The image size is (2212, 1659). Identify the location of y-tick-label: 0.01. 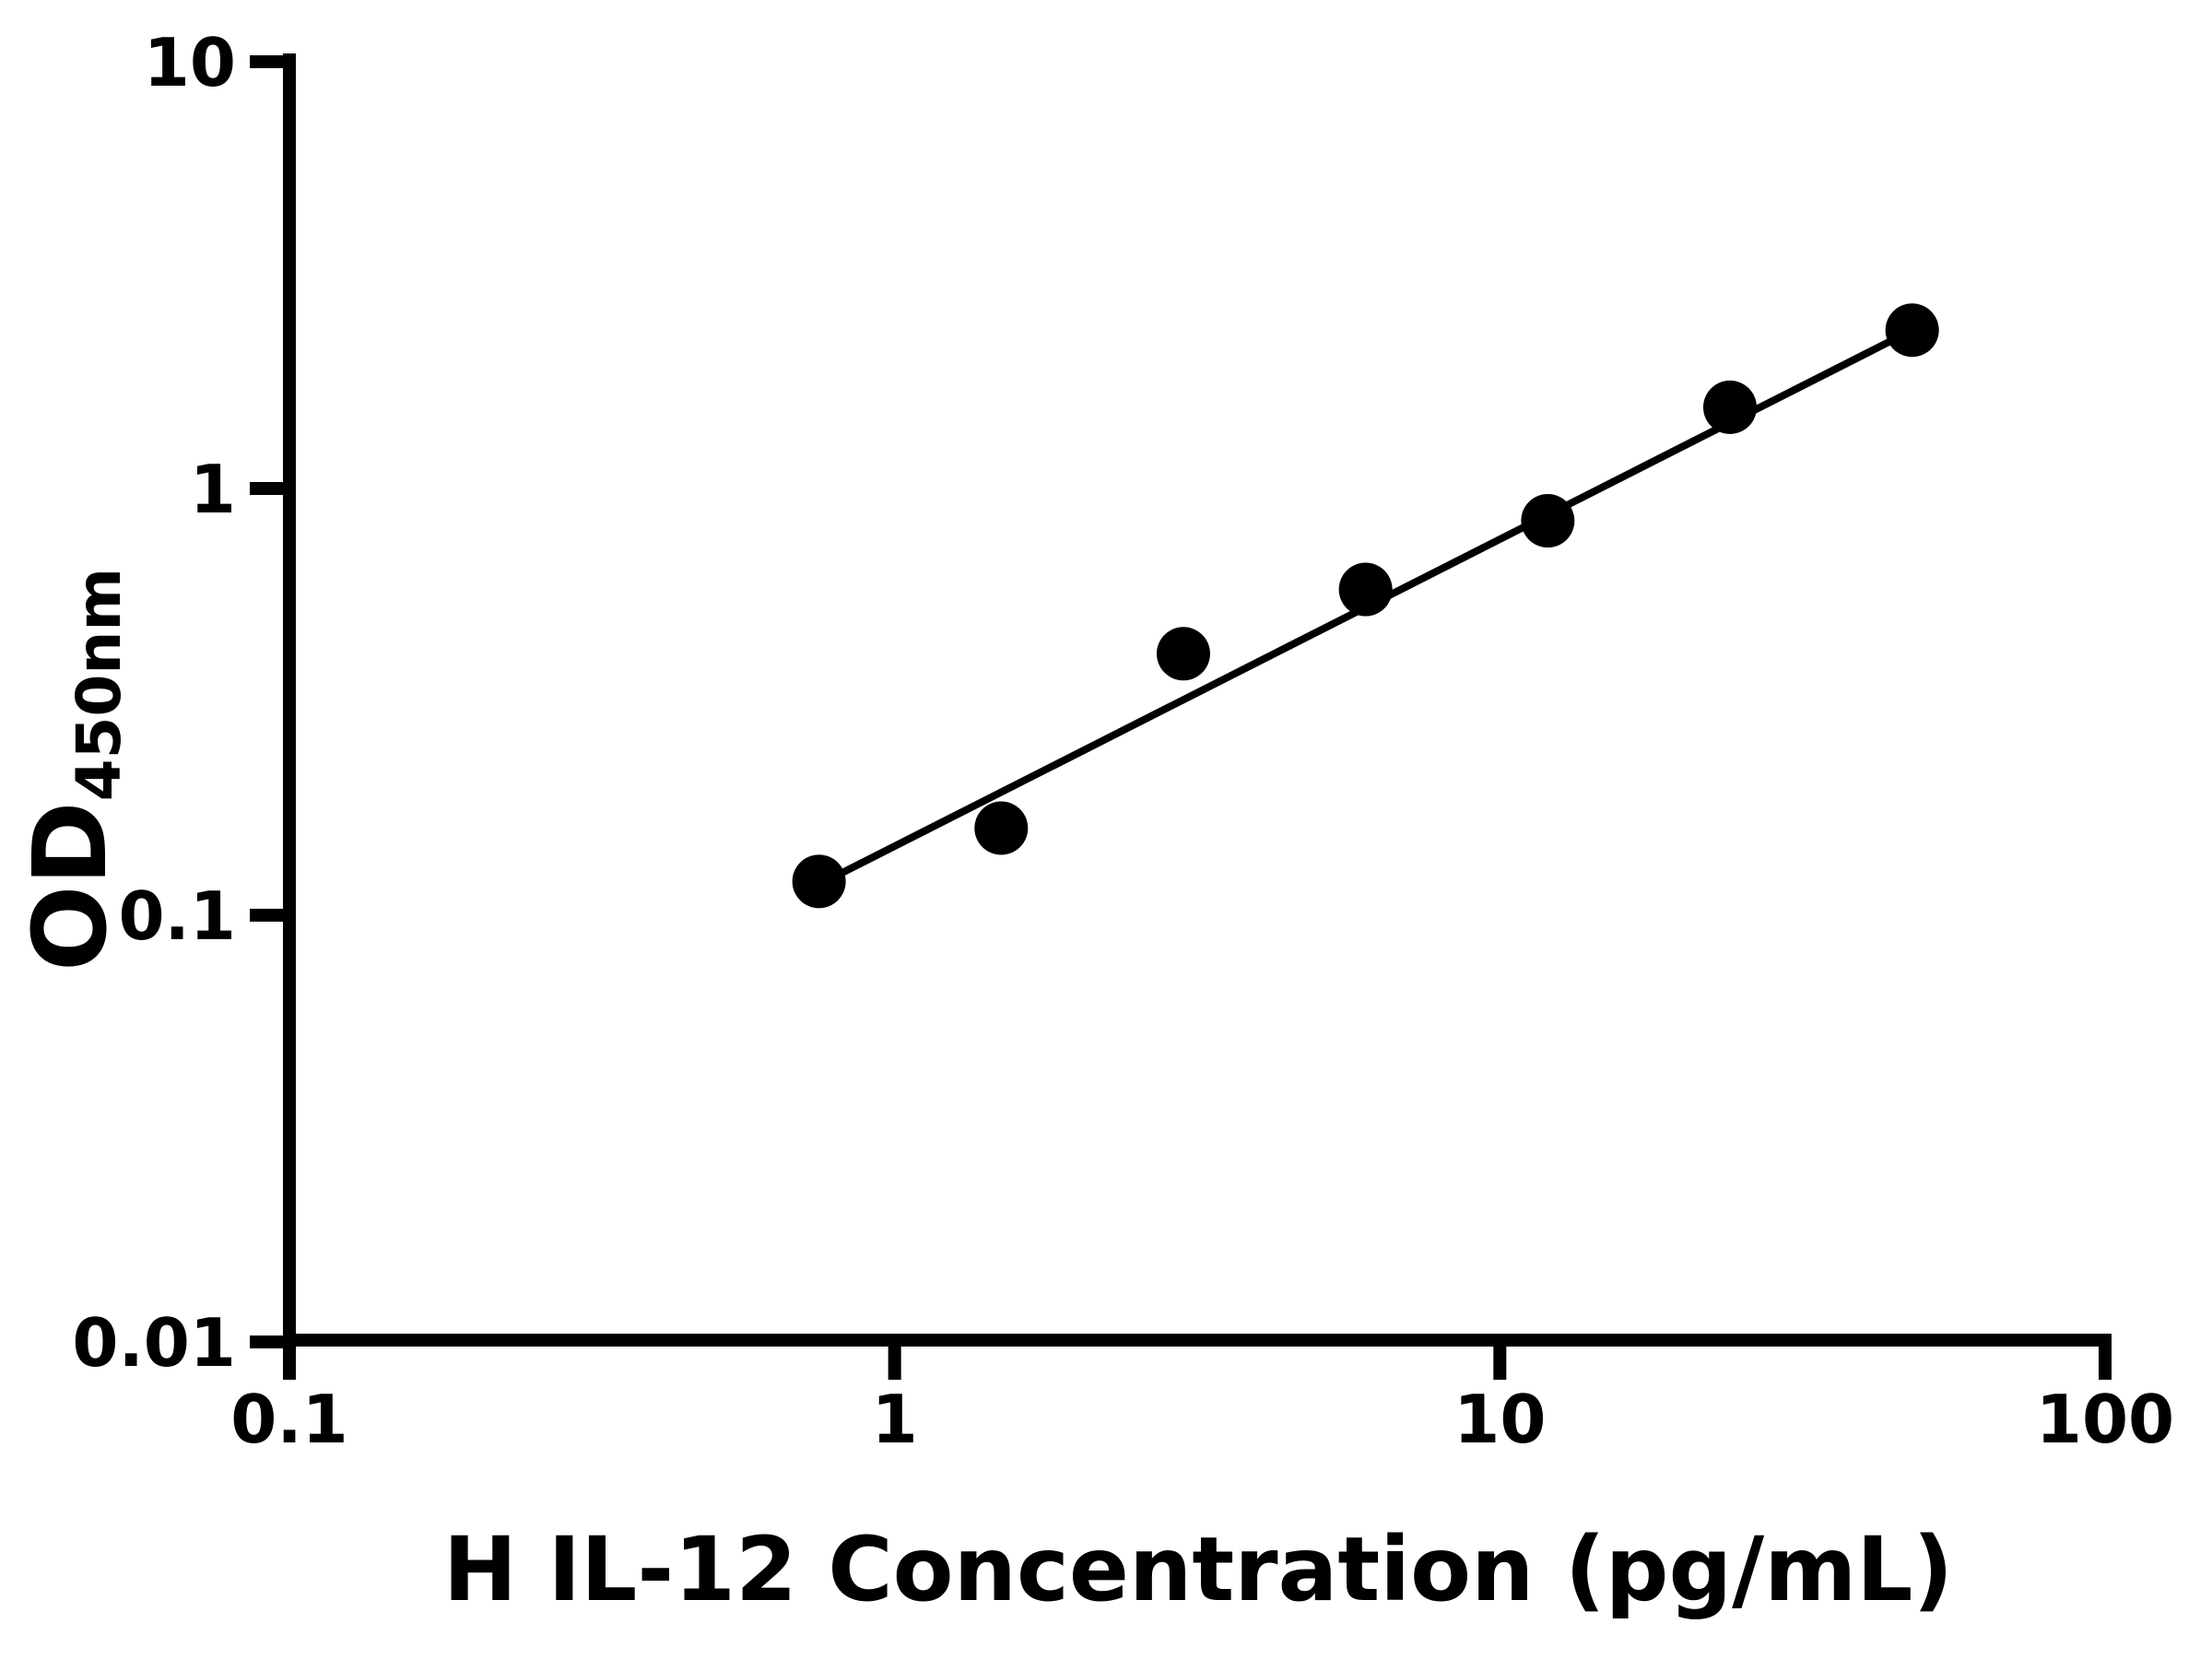
(154, 1343).